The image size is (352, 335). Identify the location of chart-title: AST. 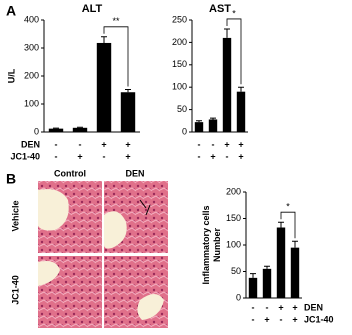
(220, 9).